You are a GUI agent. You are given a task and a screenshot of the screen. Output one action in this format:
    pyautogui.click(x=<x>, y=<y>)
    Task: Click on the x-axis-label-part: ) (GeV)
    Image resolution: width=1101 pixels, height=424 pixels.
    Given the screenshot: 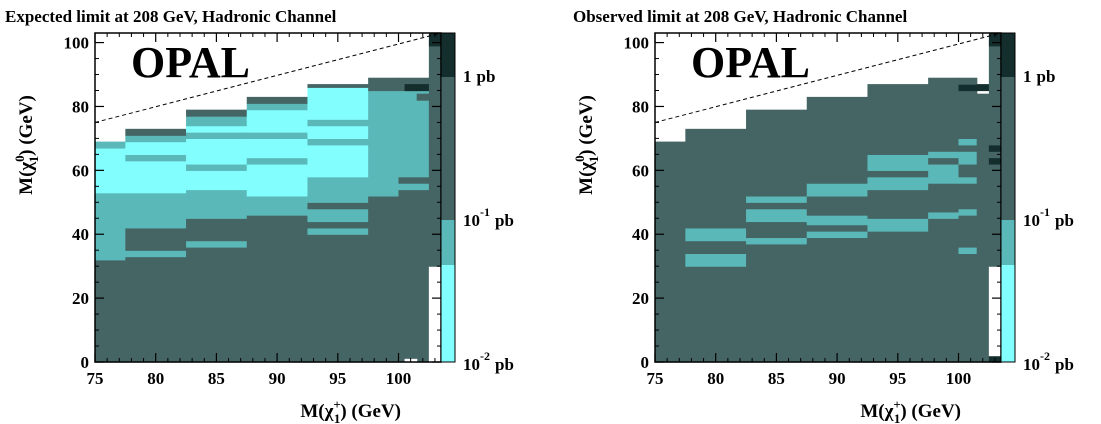 What is the action you would take?
    pyautogui.click(x=930, y=411)
    